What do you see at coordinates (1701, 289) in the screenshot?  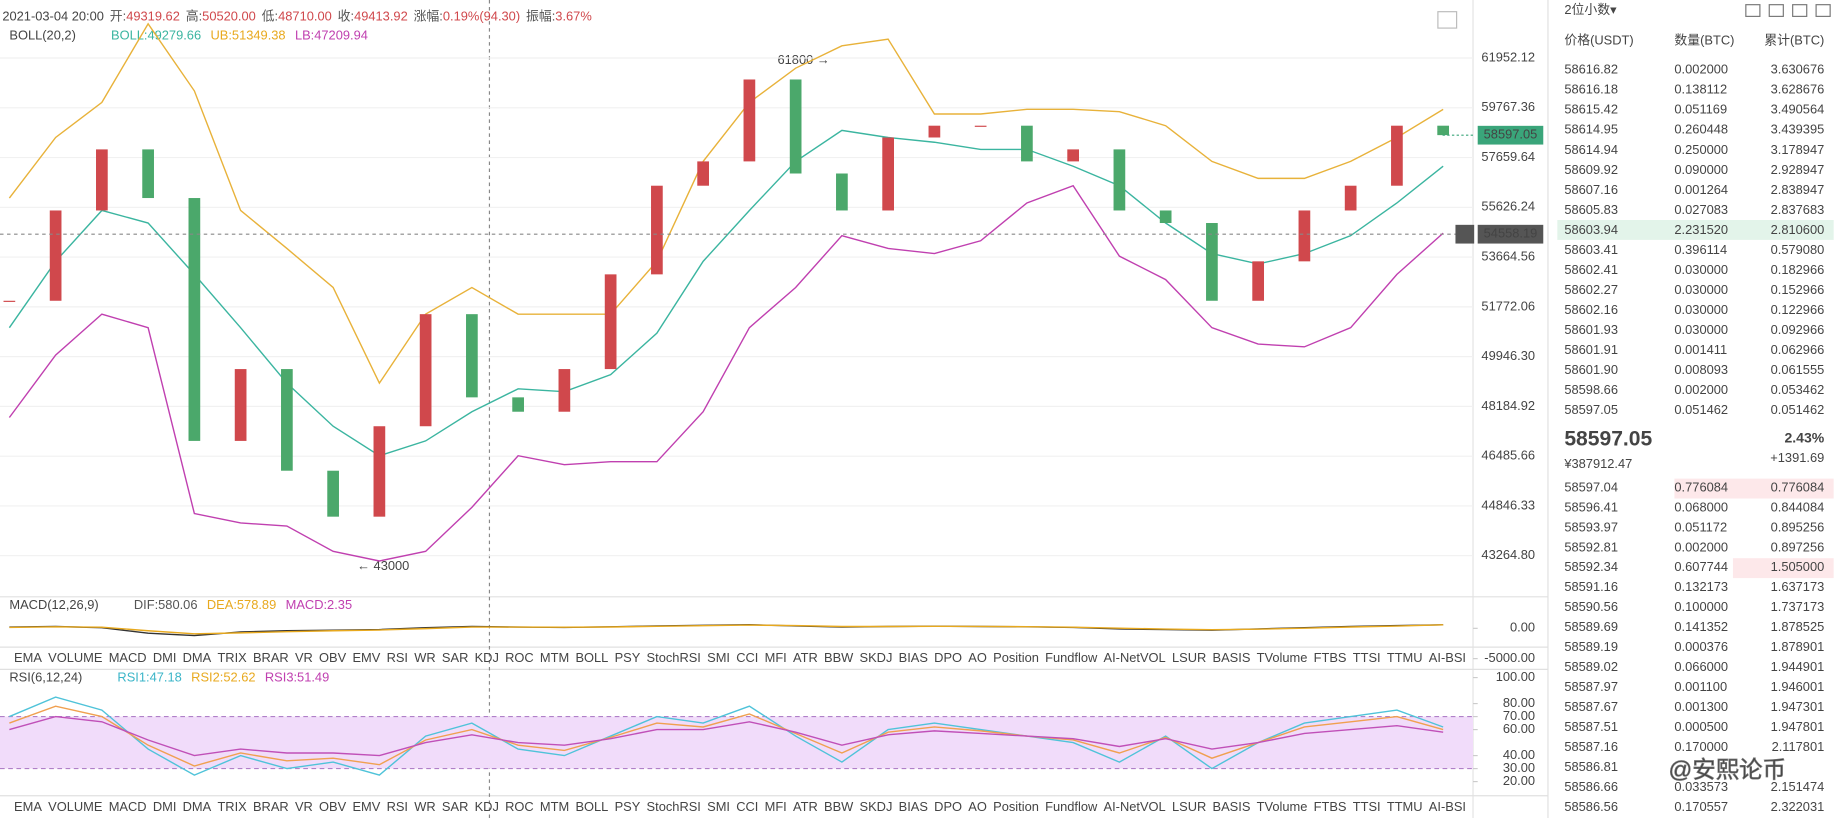 I see `amount: 0.030000` at bounding box center [1701, 289].